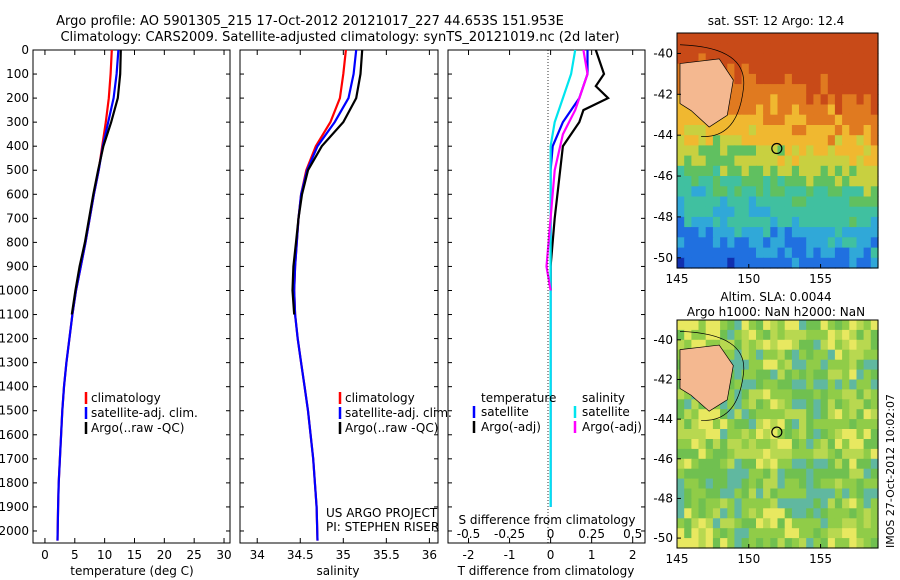  Describe the element at coordinates (14, 387) in the screenshot. I see `y-tick-label: 1400` at that location.